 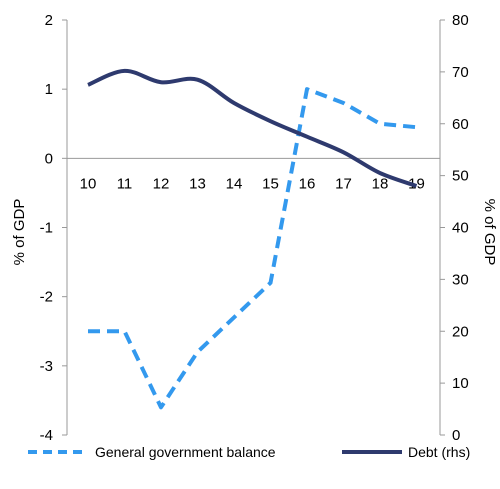 I want to click on right-tick-label: 40, so click(x=460, y=228).